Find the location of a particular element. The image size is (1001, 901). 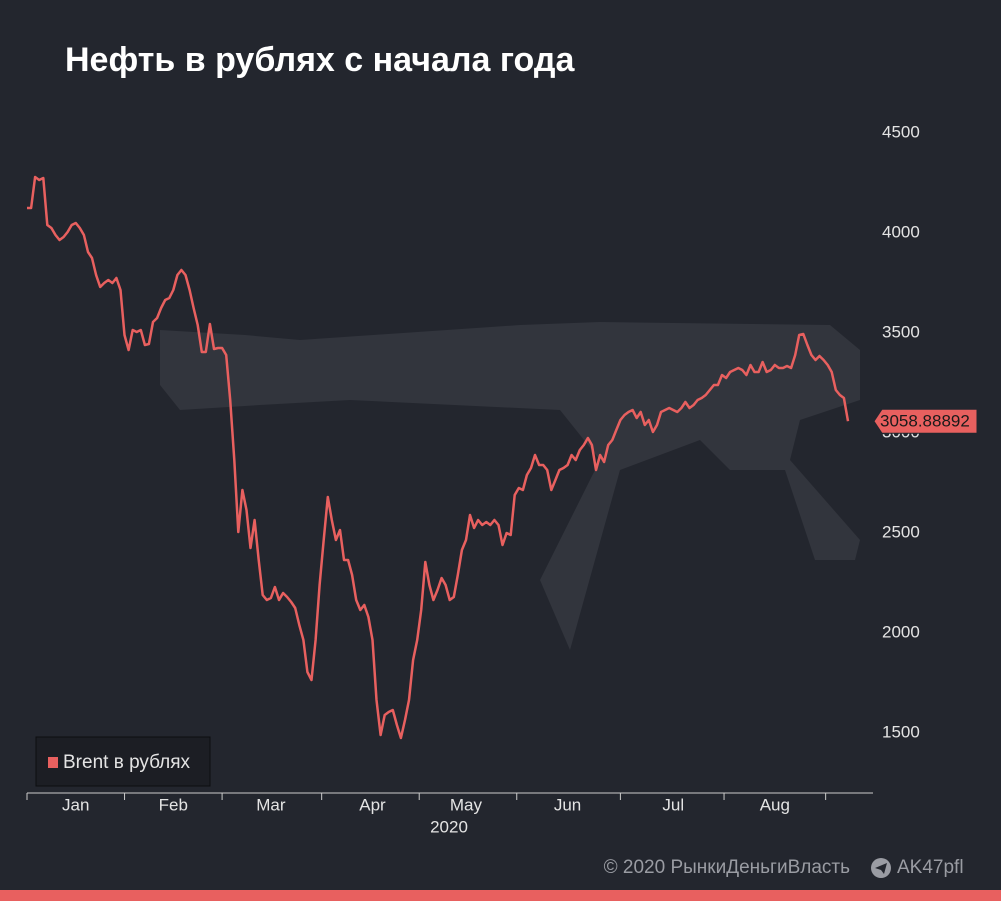

y-tick-label: 1500 is located at coordinates (901, 731).